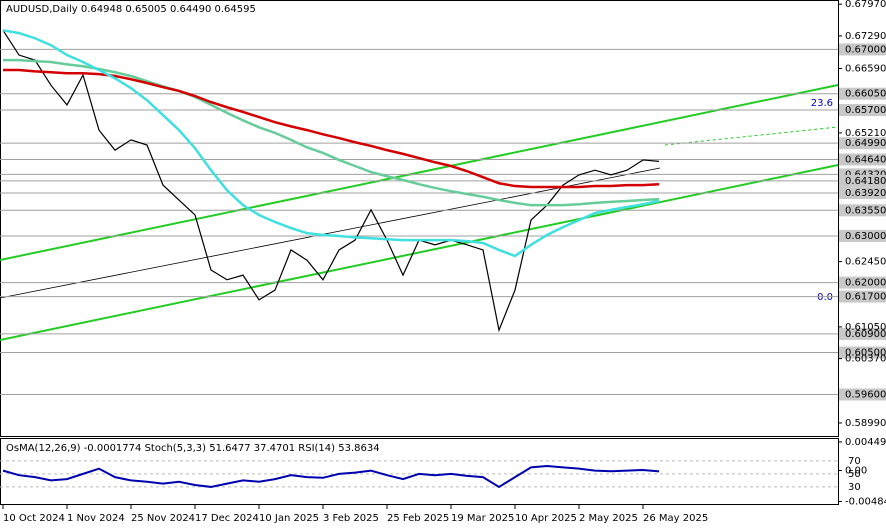  What do you see at coordinates (96, 518) in the screenshot?
I see `x-tick-label: 1 Nov 2024` at bounding box center [96, 518].